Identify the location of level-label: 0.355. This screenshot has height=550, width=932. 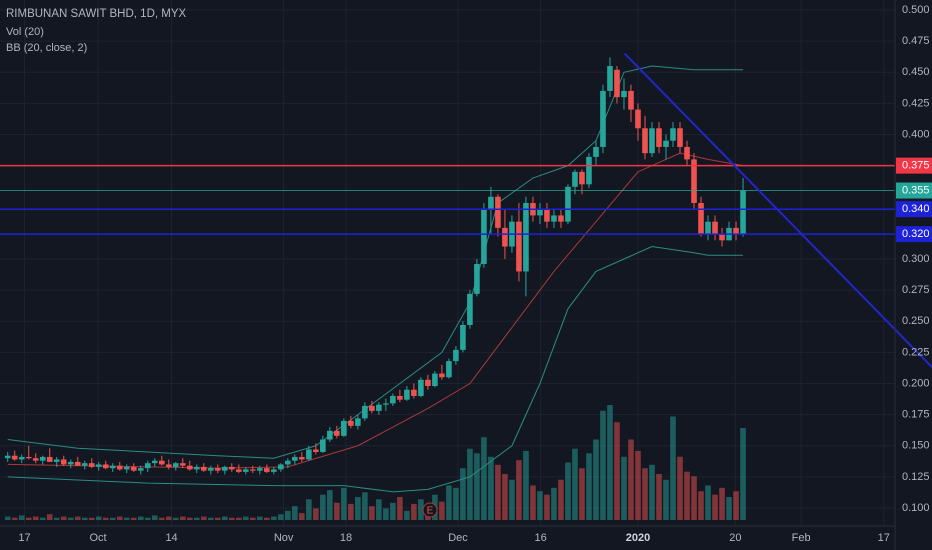
(916, 190).